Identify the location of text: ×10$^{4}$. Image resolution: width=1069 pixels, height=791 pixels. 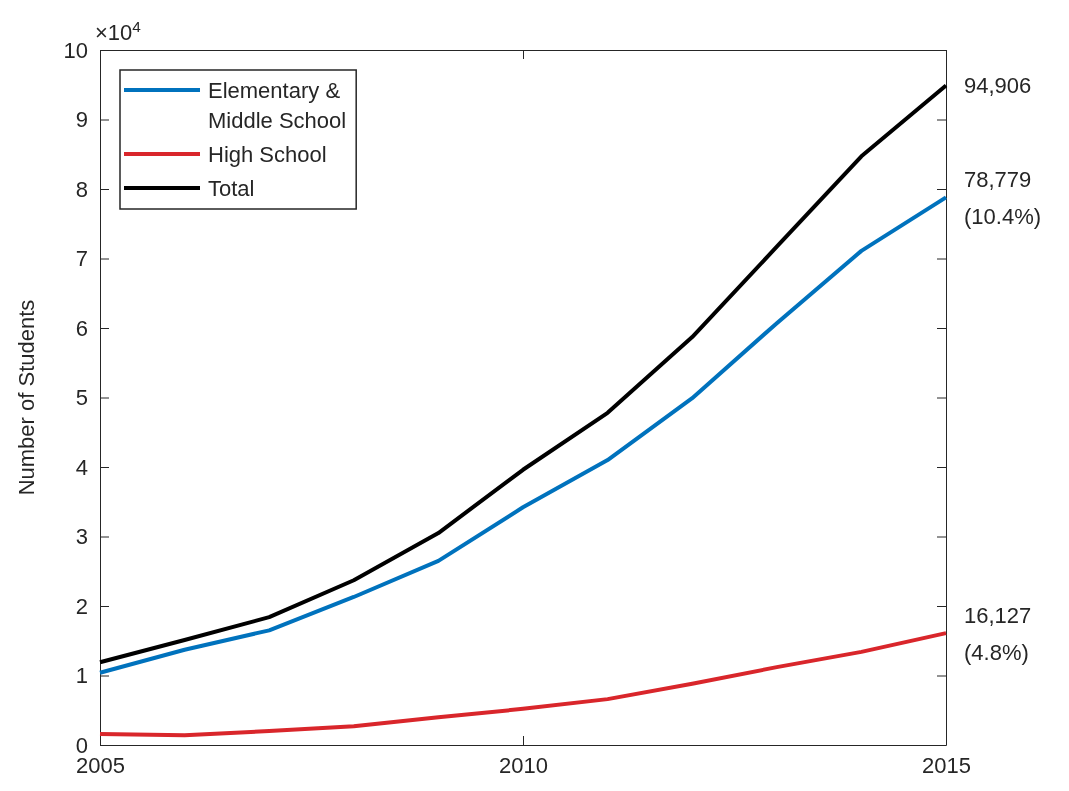
(118, 31).